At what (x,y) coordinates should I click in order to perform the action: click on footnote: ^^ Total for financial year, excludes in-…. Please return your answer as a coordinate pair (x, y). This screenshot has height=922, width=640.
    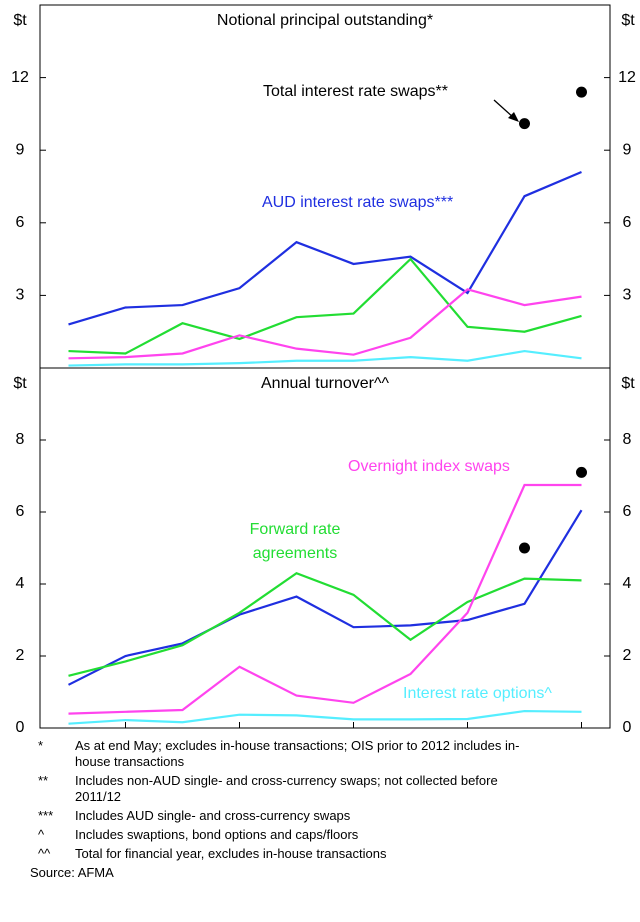
    Looking at the image, I should click on (318, 854).